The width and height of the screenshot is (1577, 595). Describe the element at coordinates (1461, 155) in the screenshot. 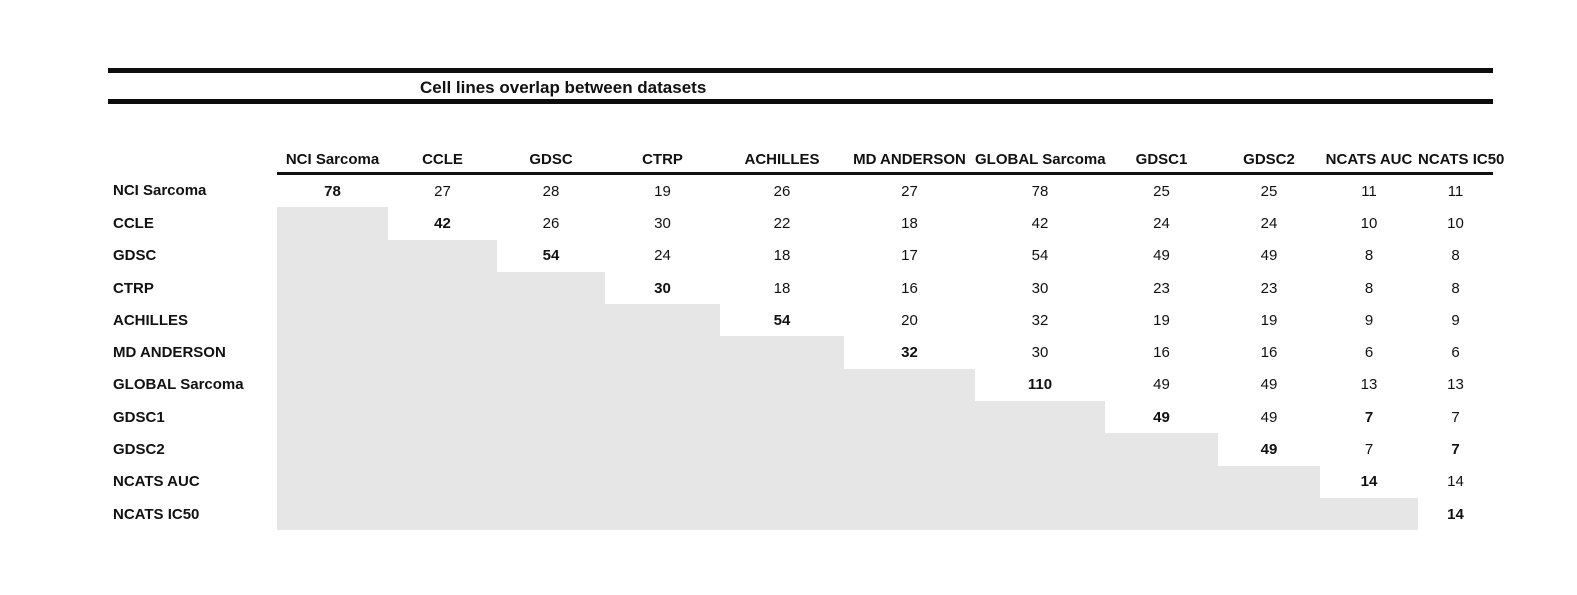

I see `column-header: NCATS IC50` at that location.